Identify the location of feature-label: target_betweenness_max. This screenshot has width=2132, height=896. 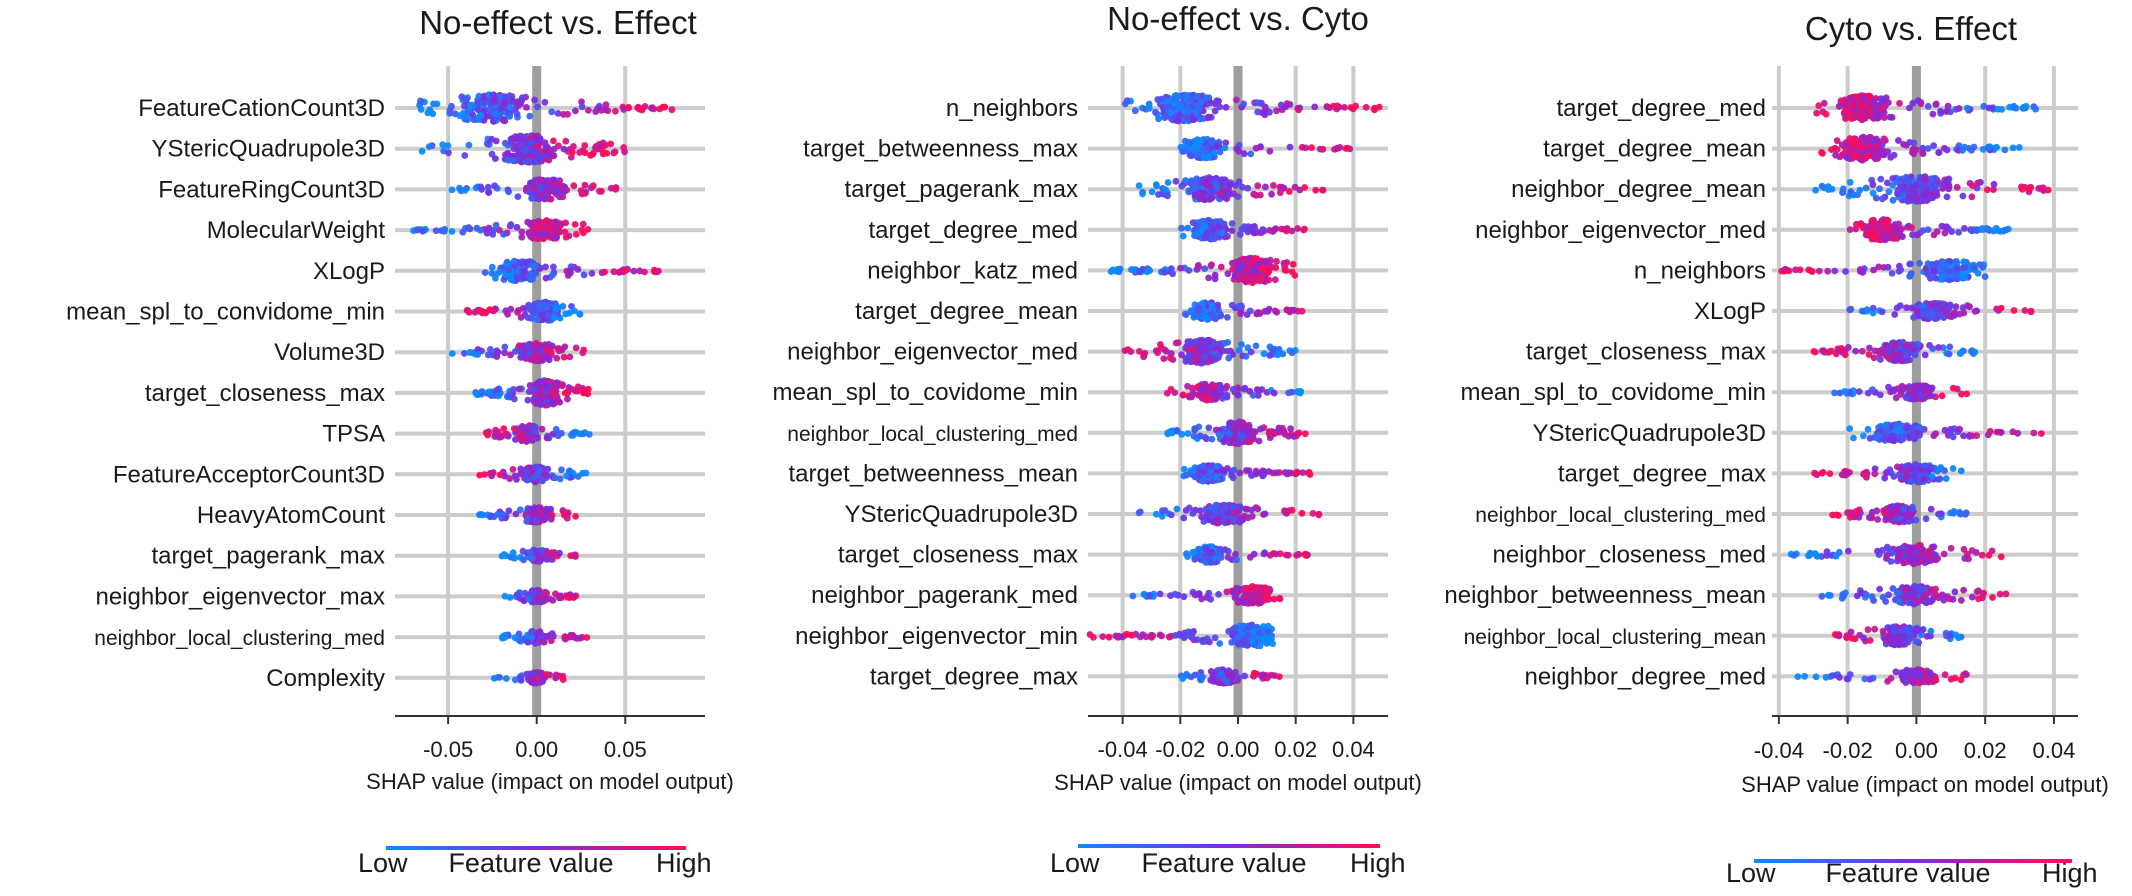
(940, 149).